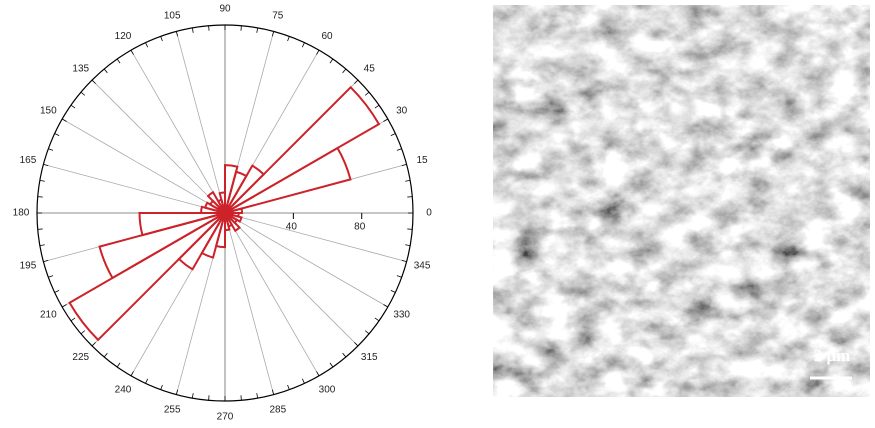 The height and width of the screenshot is (428, 875). What do you see at coordinates (370, 68) in the screenshot?
I see `angle-label: 45` at bounding box center [370, 68].